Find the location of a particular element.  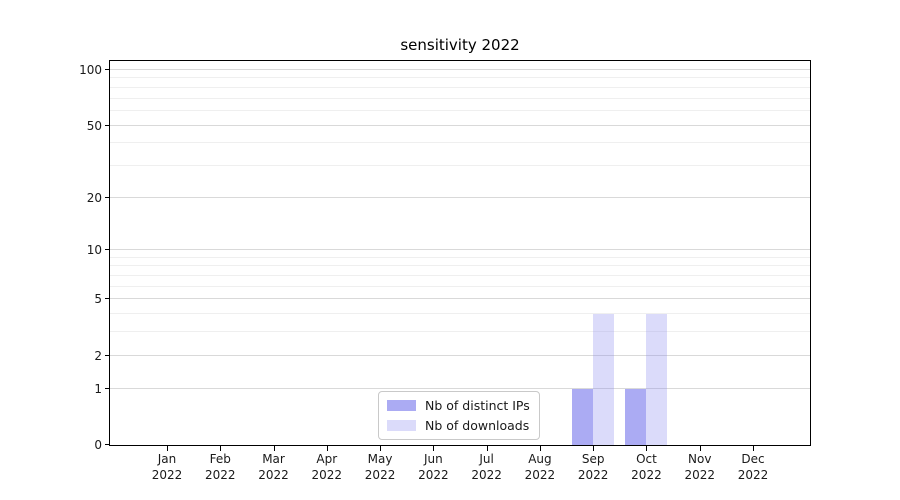

x-tick-mark-Apr is located at coordinates (327, 448).